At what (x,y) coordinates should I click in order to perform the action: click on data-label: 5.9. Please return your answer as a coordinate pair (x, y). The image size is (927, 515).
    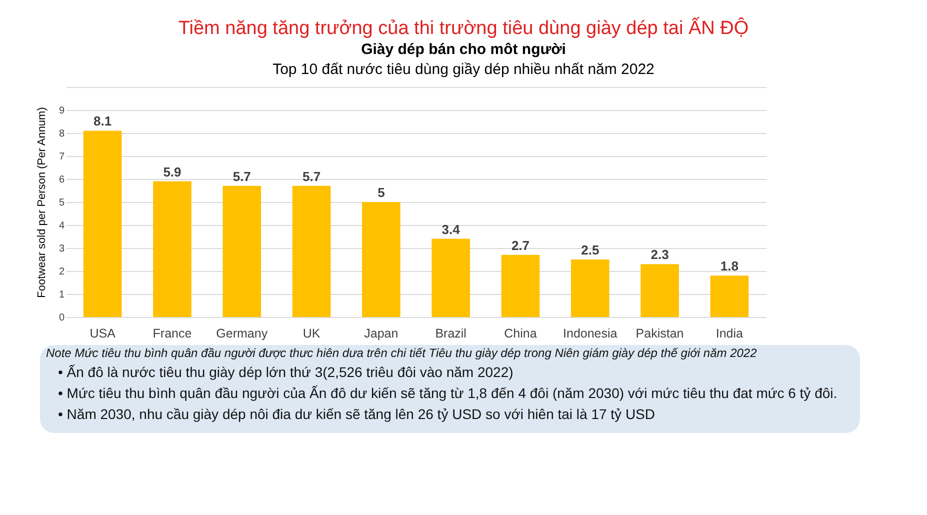
    Looking at the image, I should click on (172, 172).